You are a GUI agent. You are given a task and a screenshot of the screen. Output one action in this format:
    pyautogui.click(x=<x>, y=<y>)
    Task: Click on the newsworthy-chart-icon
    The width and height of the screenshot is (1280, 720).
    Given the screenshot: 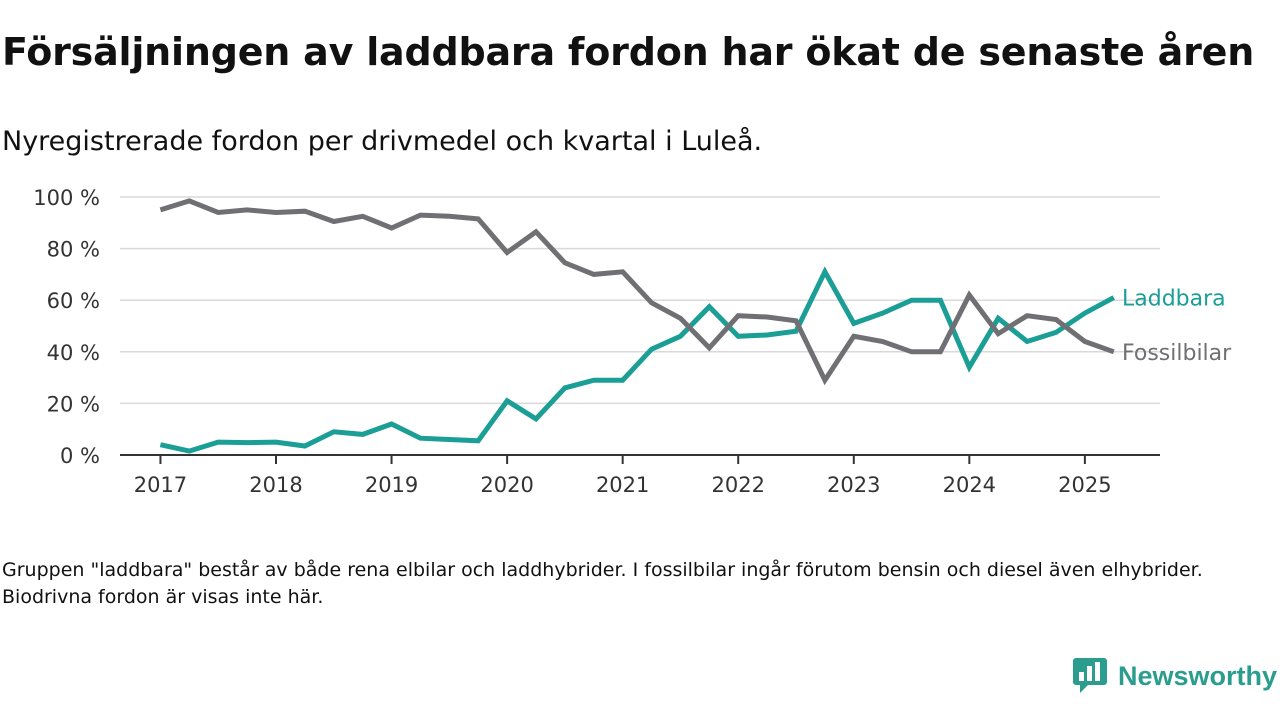 What is the action you would take?
    pyautogui.click(x=1090, y=675)
    